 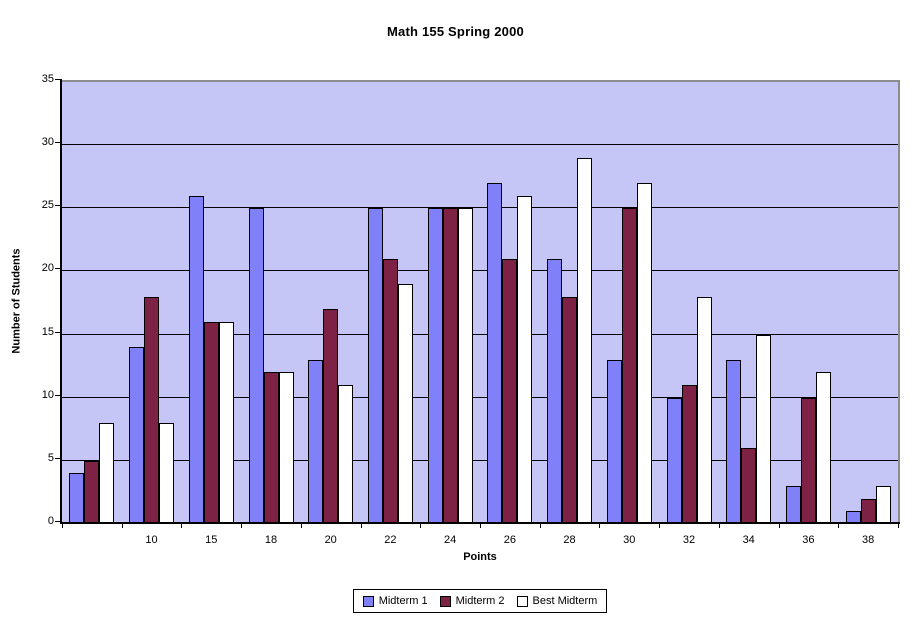 I want to click on x-axis-title: Points, so click(x=480, y=557).